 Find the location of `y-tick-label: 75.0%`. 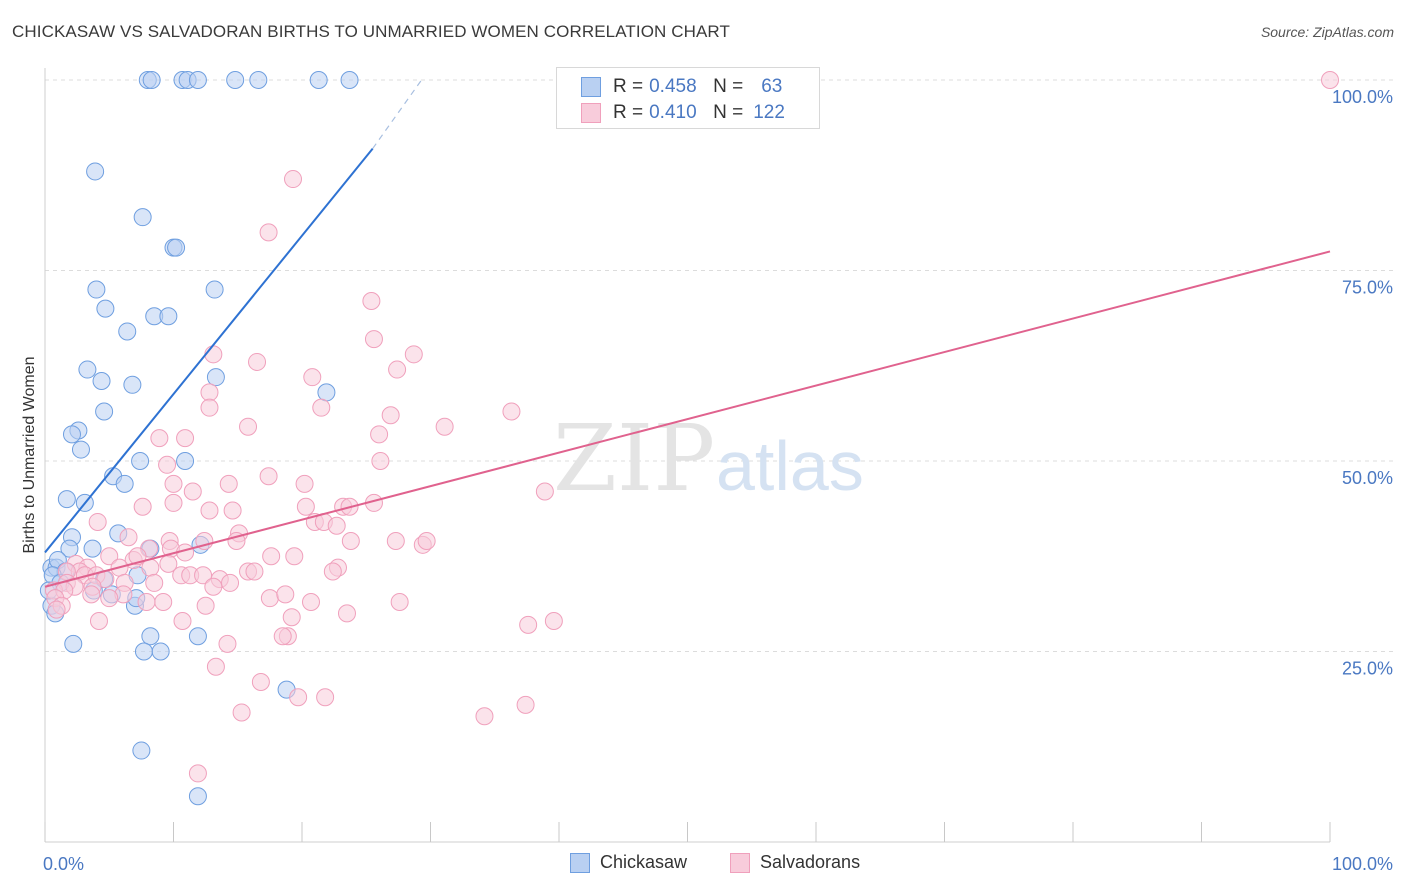

y-tick-label: 75.0% is located at coordinates (1367, 288).